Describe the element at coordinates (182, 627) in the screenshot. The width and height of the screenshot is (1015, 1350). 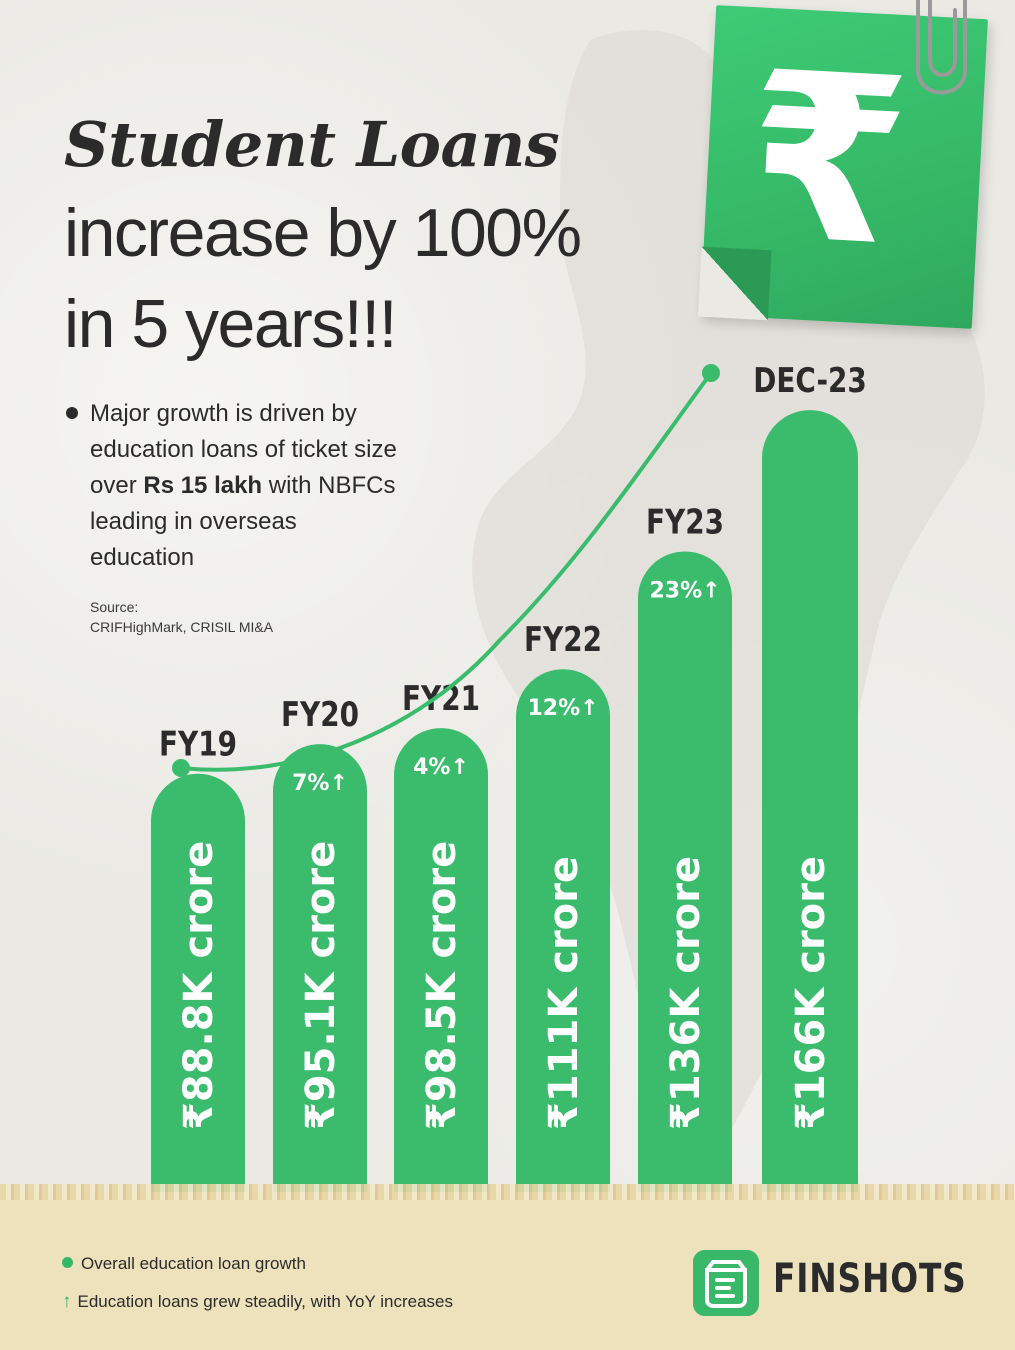
I see `source-text: CRIFHighMark, CRISIL MI&A` at that location.